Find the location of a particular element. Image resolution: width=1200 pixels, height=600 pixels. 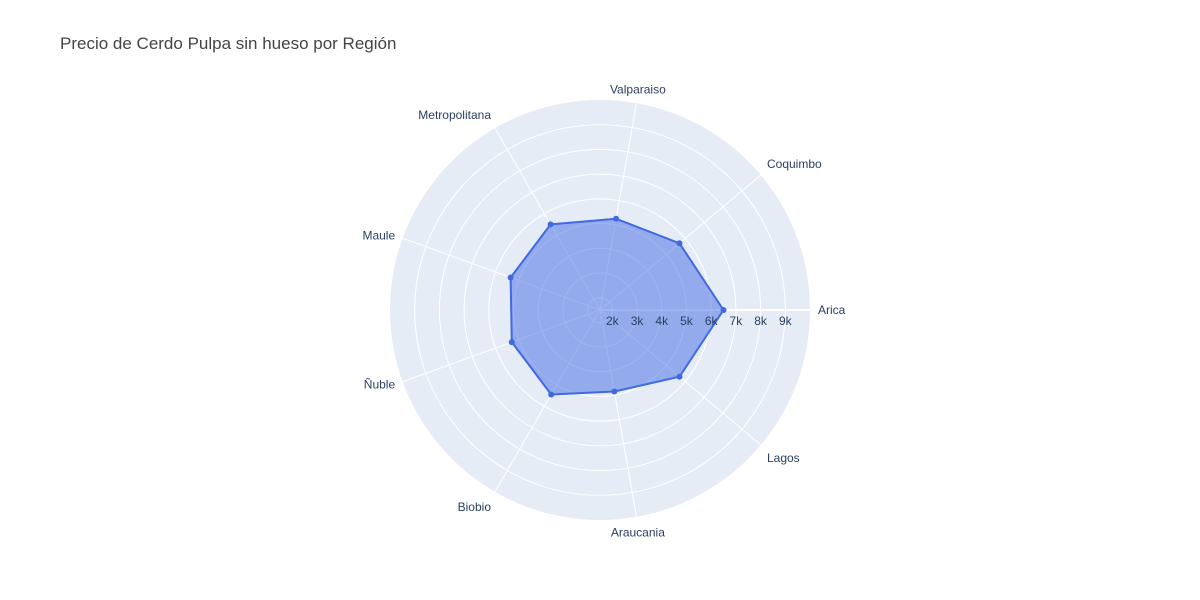

radial-tick-label: 5k is located at coordinates (687, 321).